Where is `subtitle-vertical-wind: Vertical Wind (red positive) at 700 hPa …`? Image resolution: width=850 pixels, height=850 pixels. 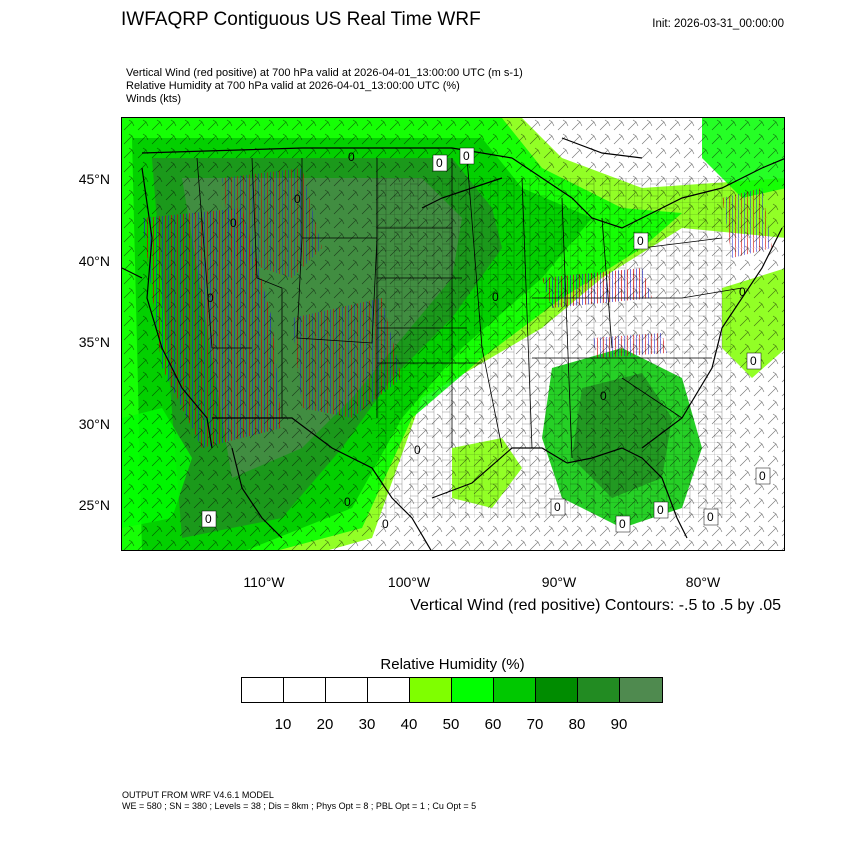
subtitle-vertical-wind: Vertical Wind (red positive) at 700 hPa … is located at coordinates (324, 73).